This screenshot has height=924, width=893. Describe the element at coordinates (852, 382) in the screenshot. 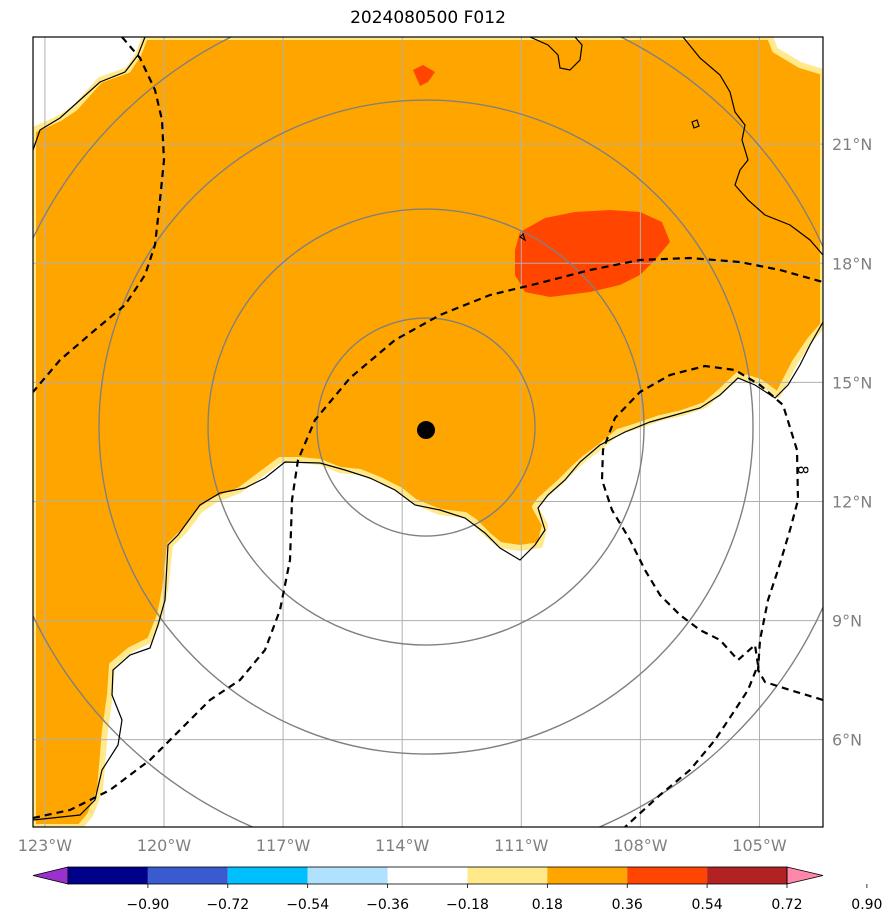

I see `lat-tick-label: 15°N` at that location.